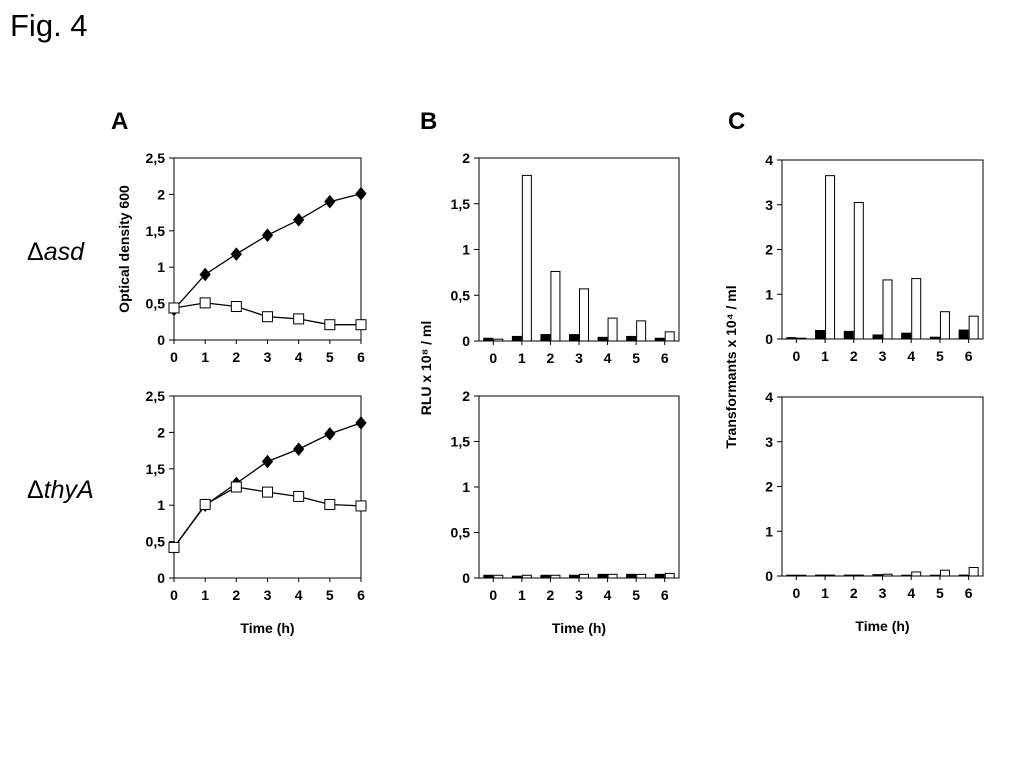  Describe the element at coordinates (882, 486) in the screenshot. I see `plot-frame` at that location.